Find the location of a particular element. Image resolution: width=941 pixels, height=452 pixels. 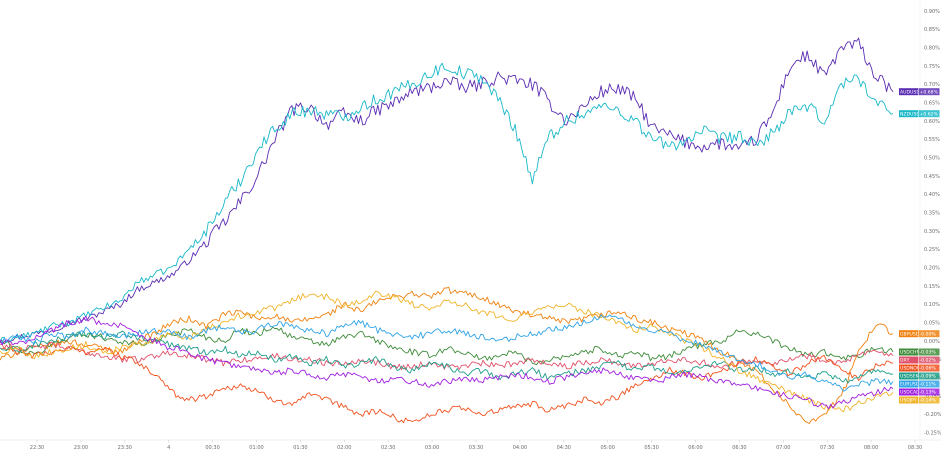

badge-name: USDNOK is located at coordinates (910, 369).